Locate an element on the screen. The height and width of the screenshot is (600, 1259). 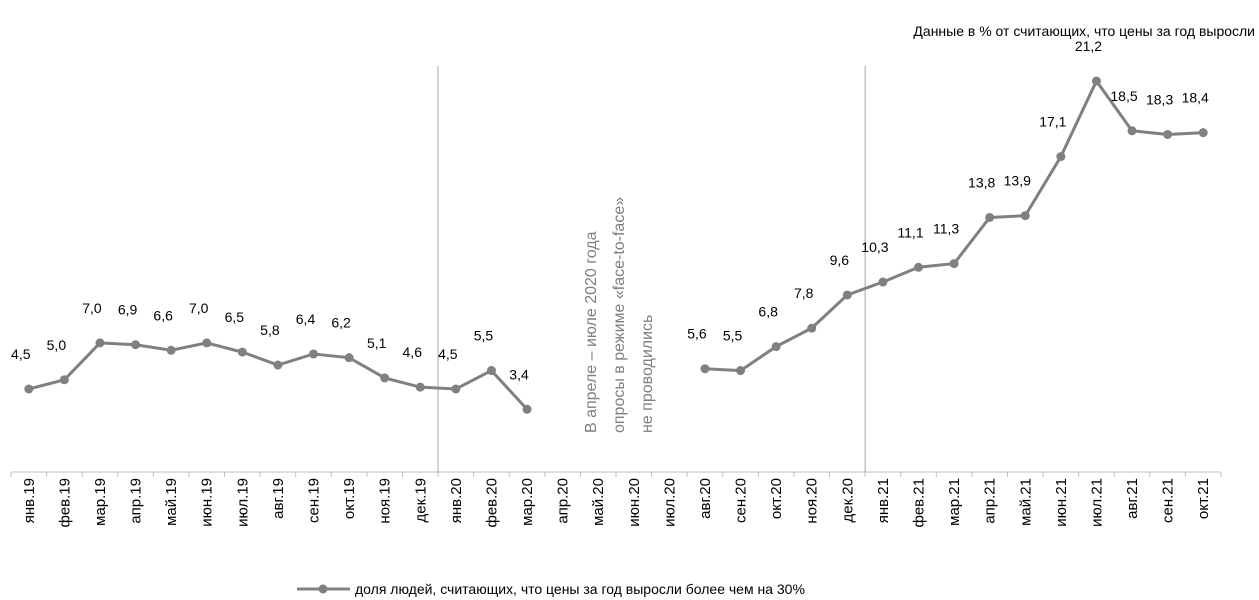
data-label: 6,4 is located at coordinates (306, 319).